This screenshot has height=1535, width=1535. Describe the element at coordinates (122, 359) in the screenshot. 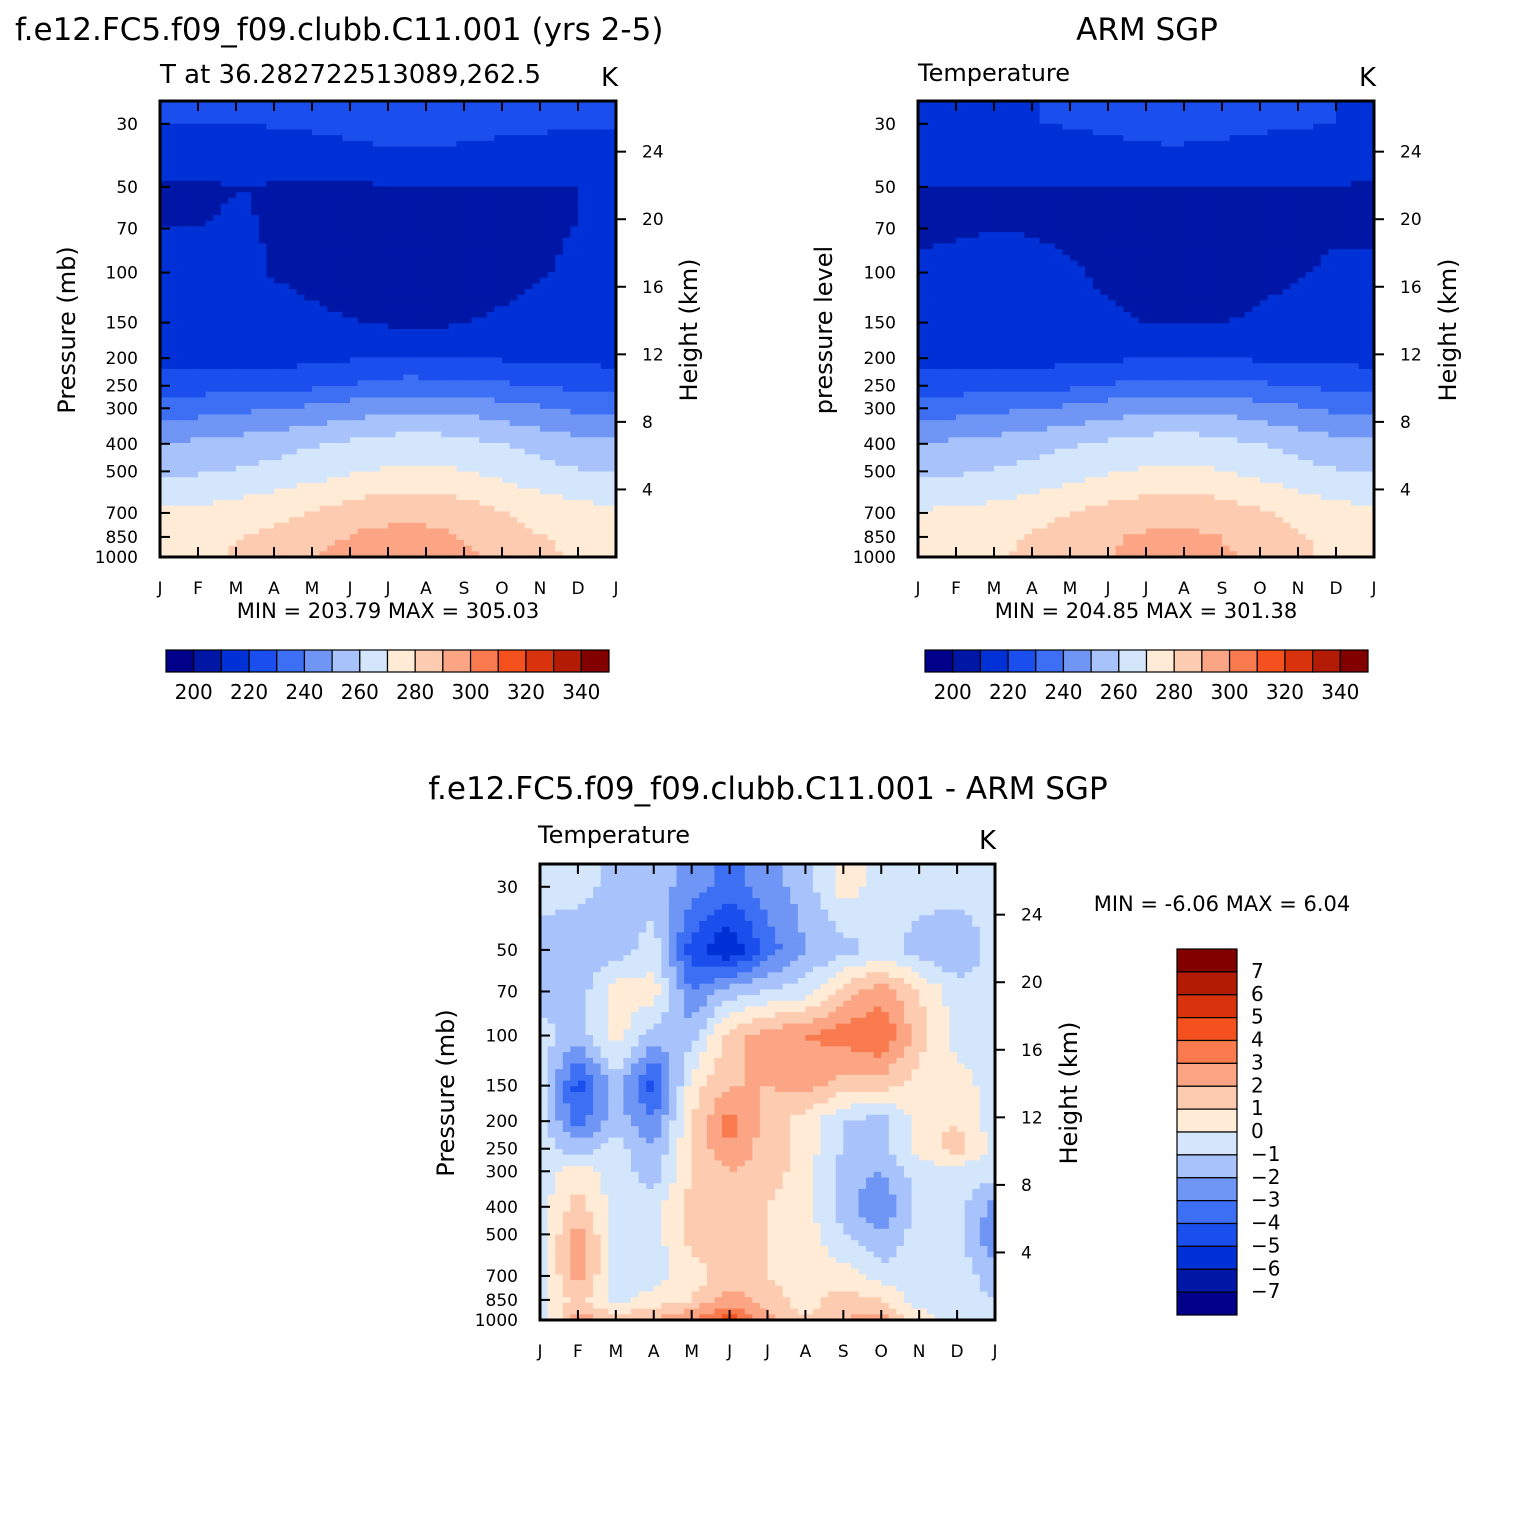

I see `y-tick-label: 200` at that location.